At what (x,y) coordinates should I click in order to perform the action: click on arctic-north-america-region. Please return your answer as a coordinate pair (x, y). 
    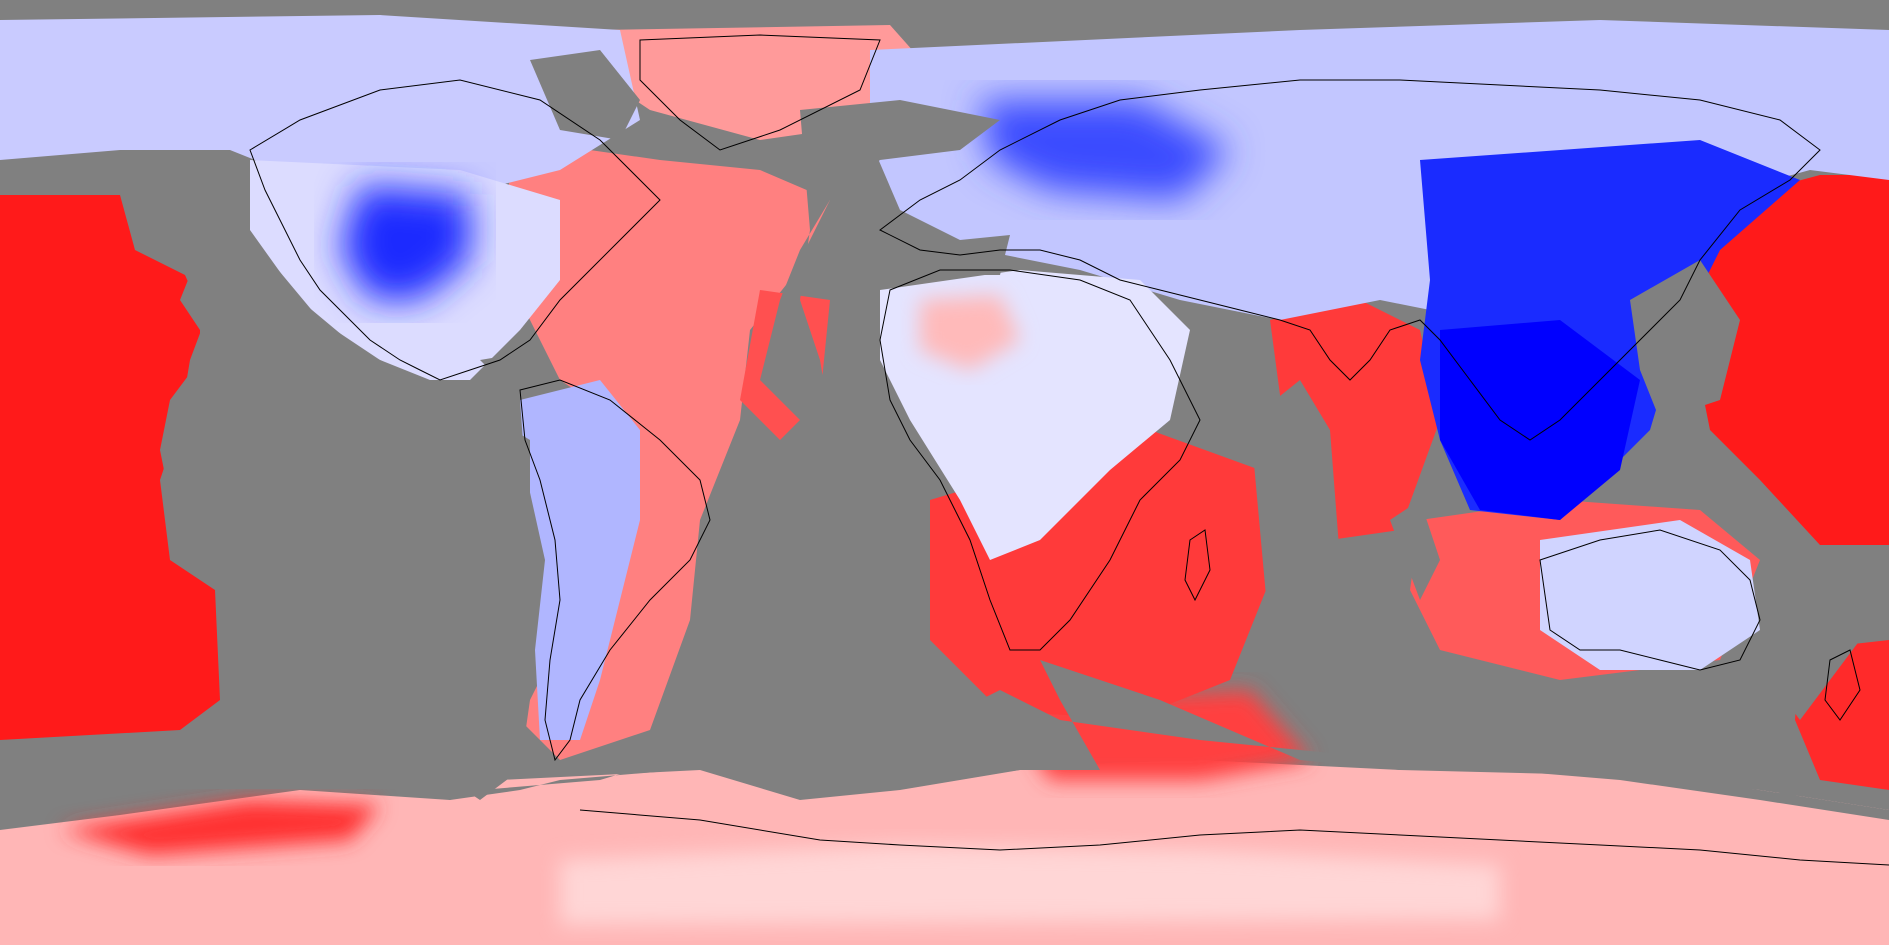
    Looking at the image, I should click on (320, 107).